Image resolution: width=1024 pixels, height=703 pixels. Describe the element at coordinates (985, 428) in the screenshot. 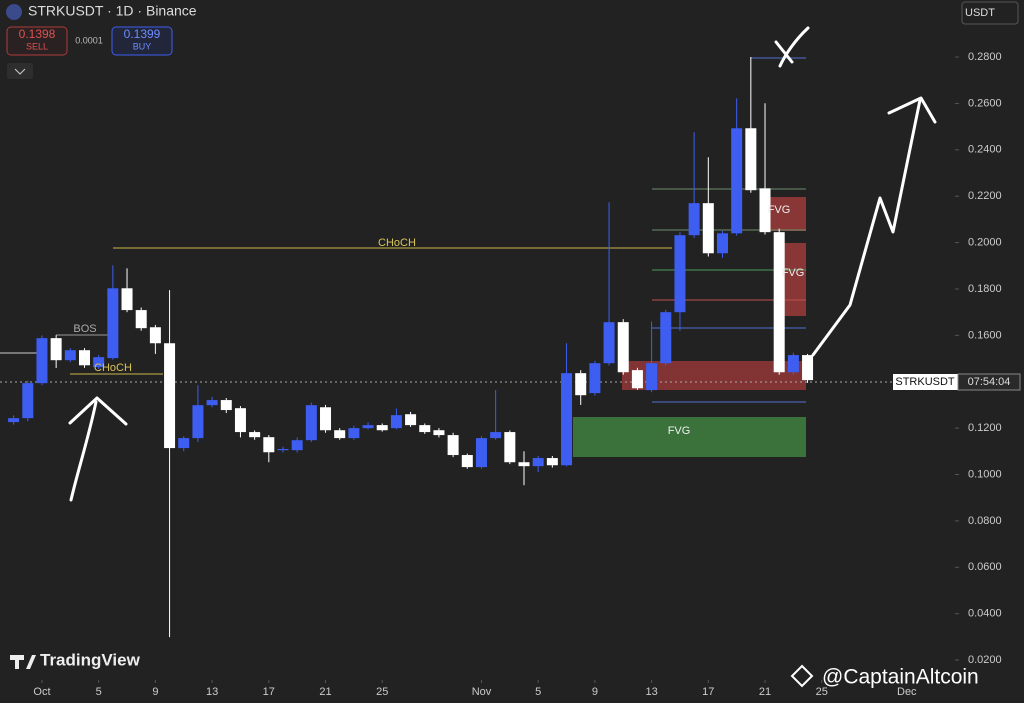

I see `y-tick-label: 0.1200` at that location.